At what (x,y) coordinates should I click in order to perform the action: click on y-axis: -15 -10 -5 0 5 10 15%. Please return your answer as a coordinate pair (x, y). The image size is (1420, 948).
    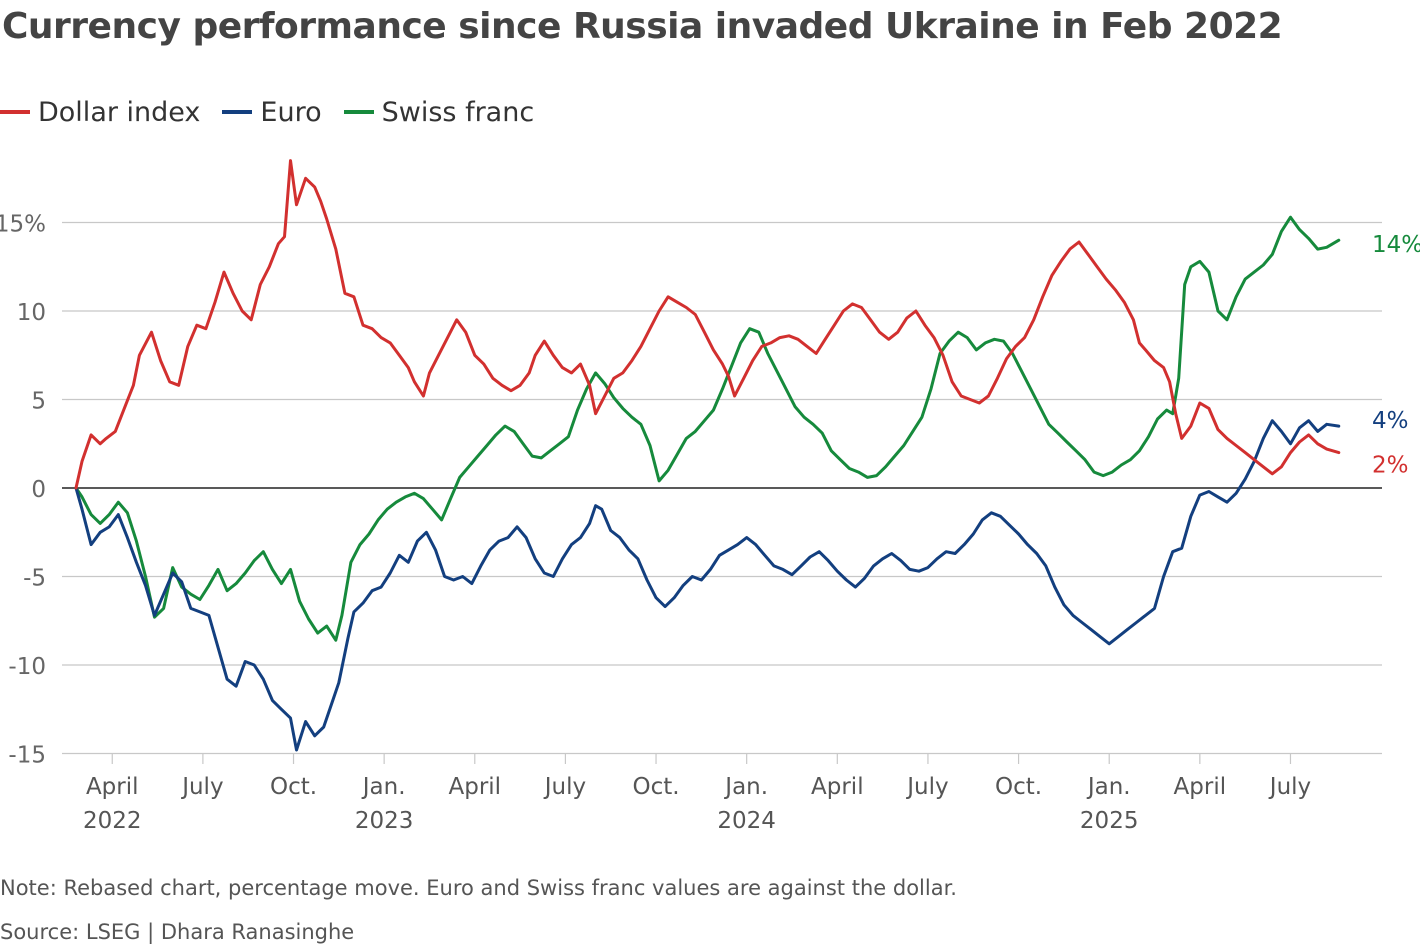
    Looking at the image, I should click on (23, 490).